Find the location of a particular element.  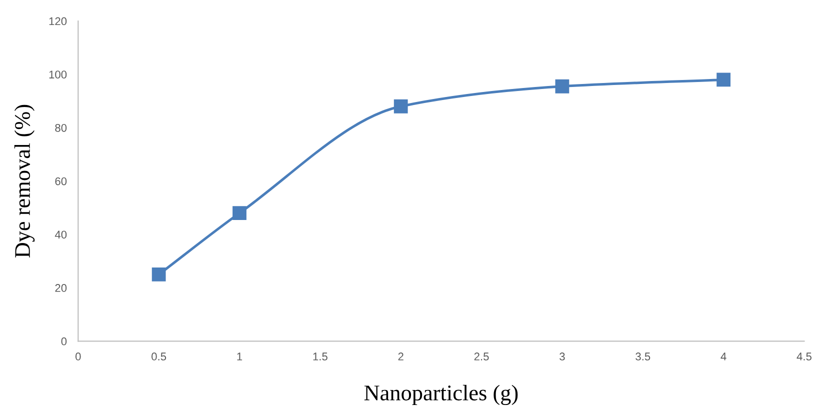

y-tick-label: 0 is located at coordinates (64, 341).